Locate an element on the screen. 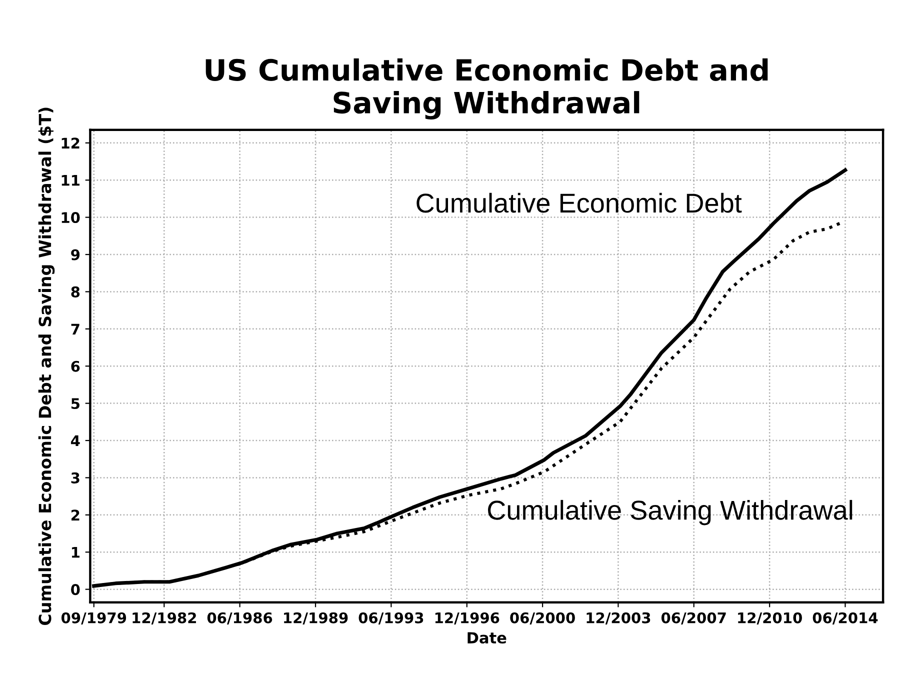 The height and width of the screenshot is (673, 902). x-tick-label: 06/2007 is located at coordinates (693, 618).